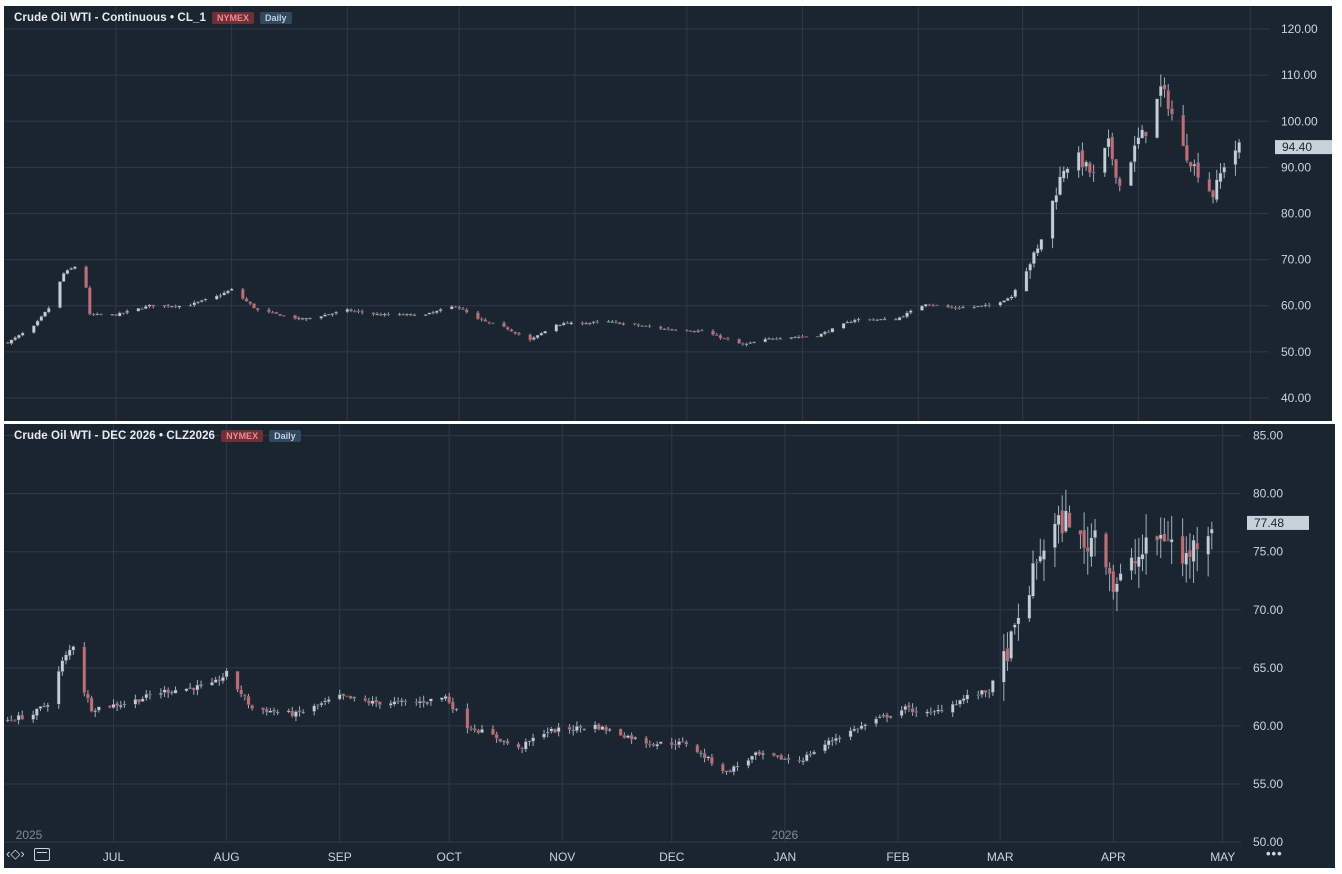 This screenshot has height=874, width=1342. Describe the element at coordinates (1274, 853) in the screenshot. I see `more-options-icon: •••` at that location.